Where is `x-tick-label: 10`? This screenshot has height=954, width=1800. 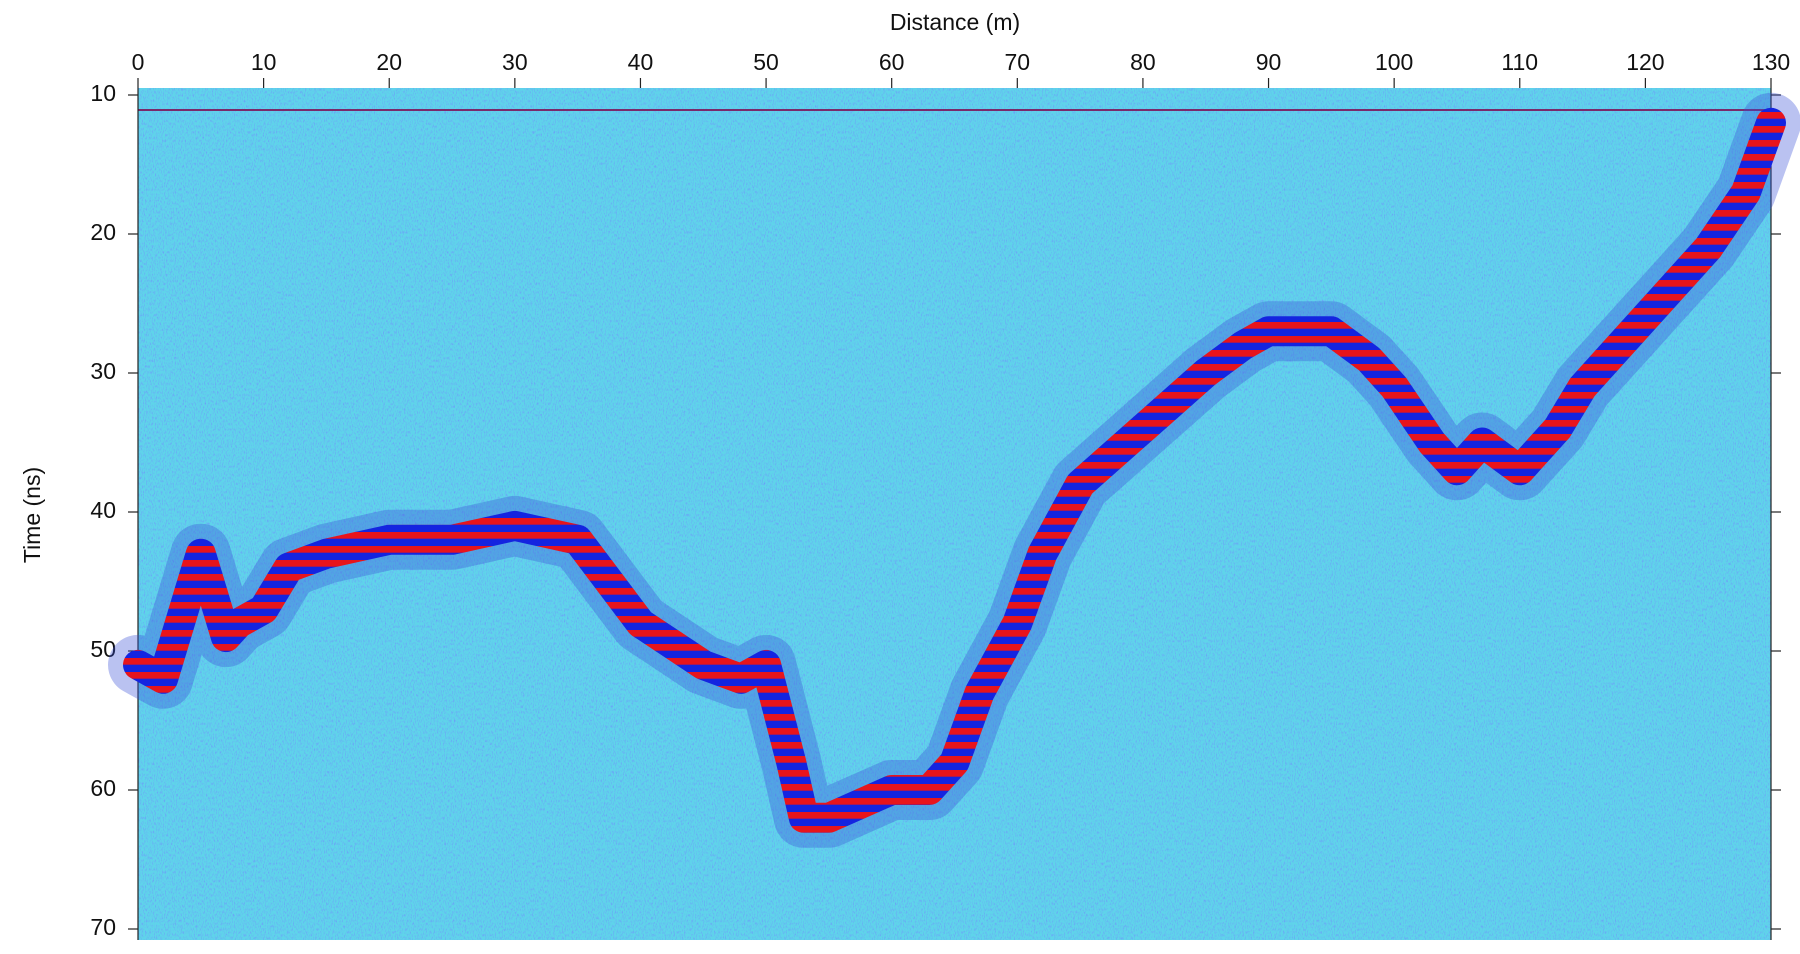 x-tick-label: 10 is located at coordinates (264, 62).